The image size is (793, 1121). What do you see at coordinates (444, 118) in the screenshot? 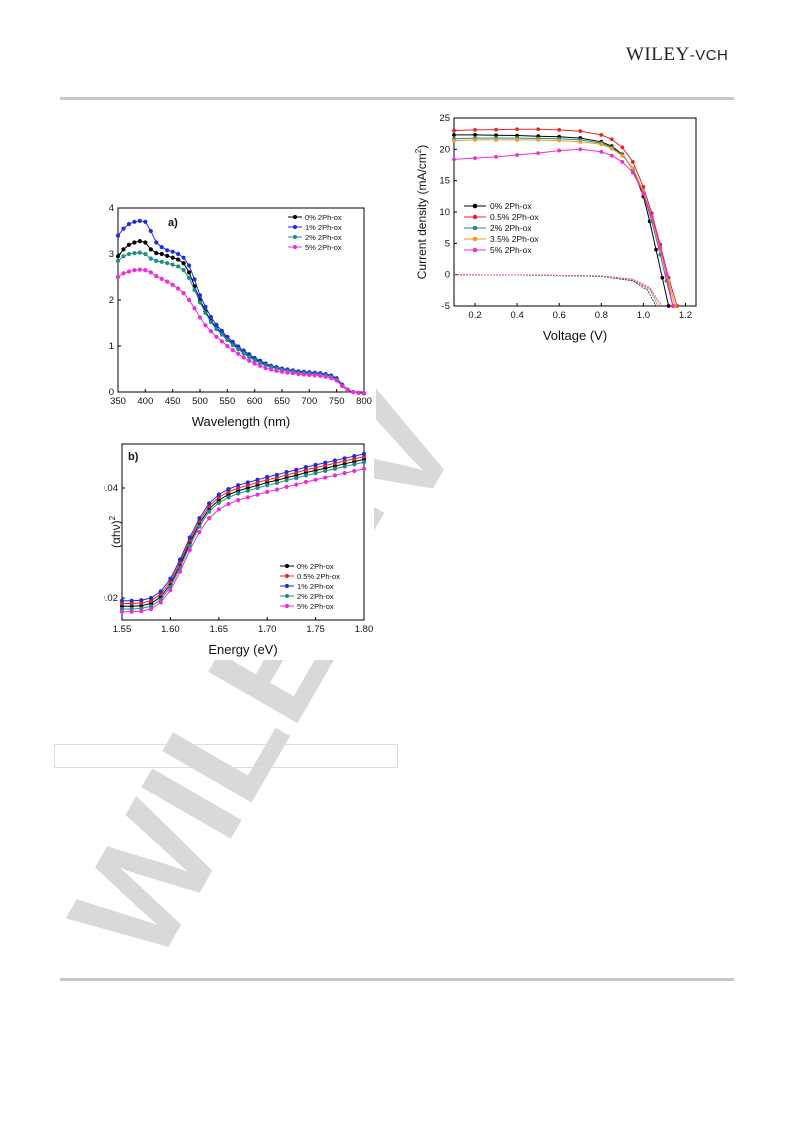
I see `y-tick-label: 25` at bounding box center [444, 118].